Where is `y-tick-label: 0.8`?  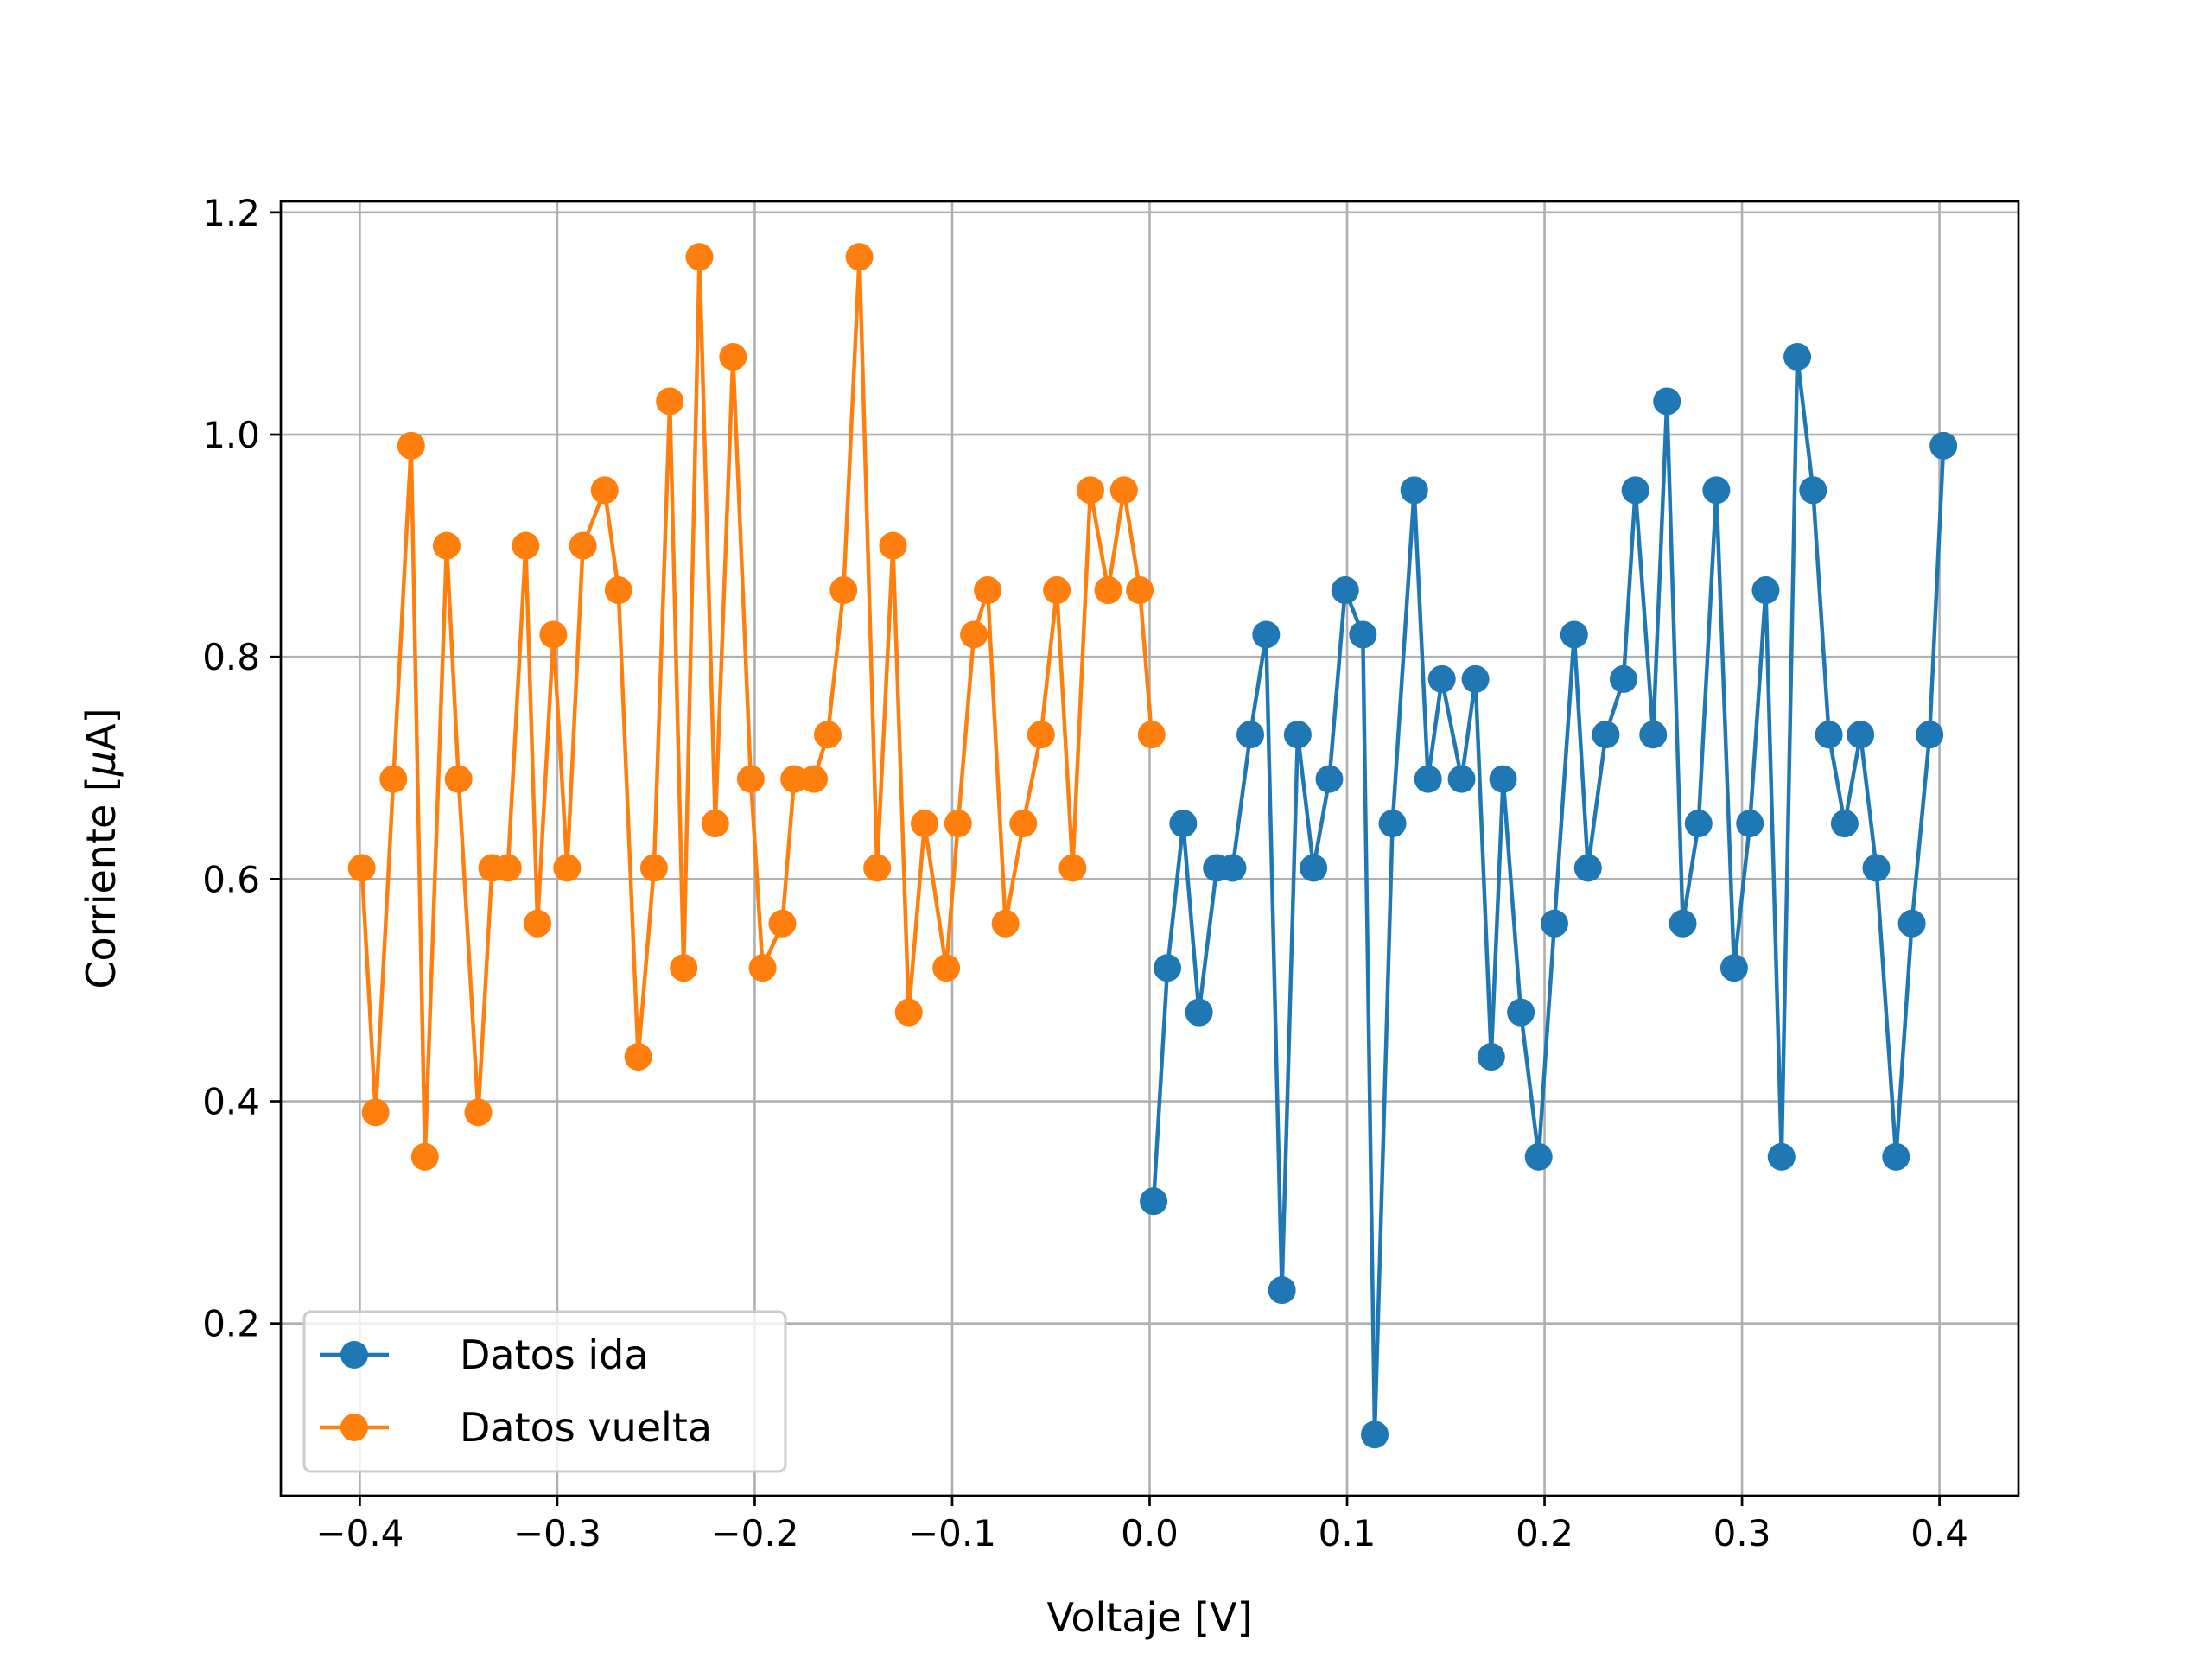
y-tick-label: 0.8 is located at coordinates (231, 657).